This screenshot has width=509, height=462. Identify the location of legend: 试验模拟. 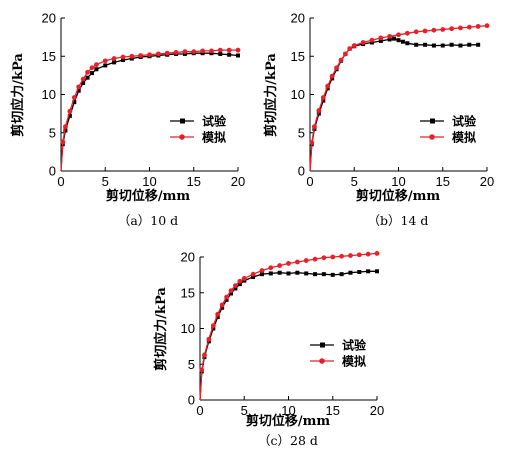
(448, 129).